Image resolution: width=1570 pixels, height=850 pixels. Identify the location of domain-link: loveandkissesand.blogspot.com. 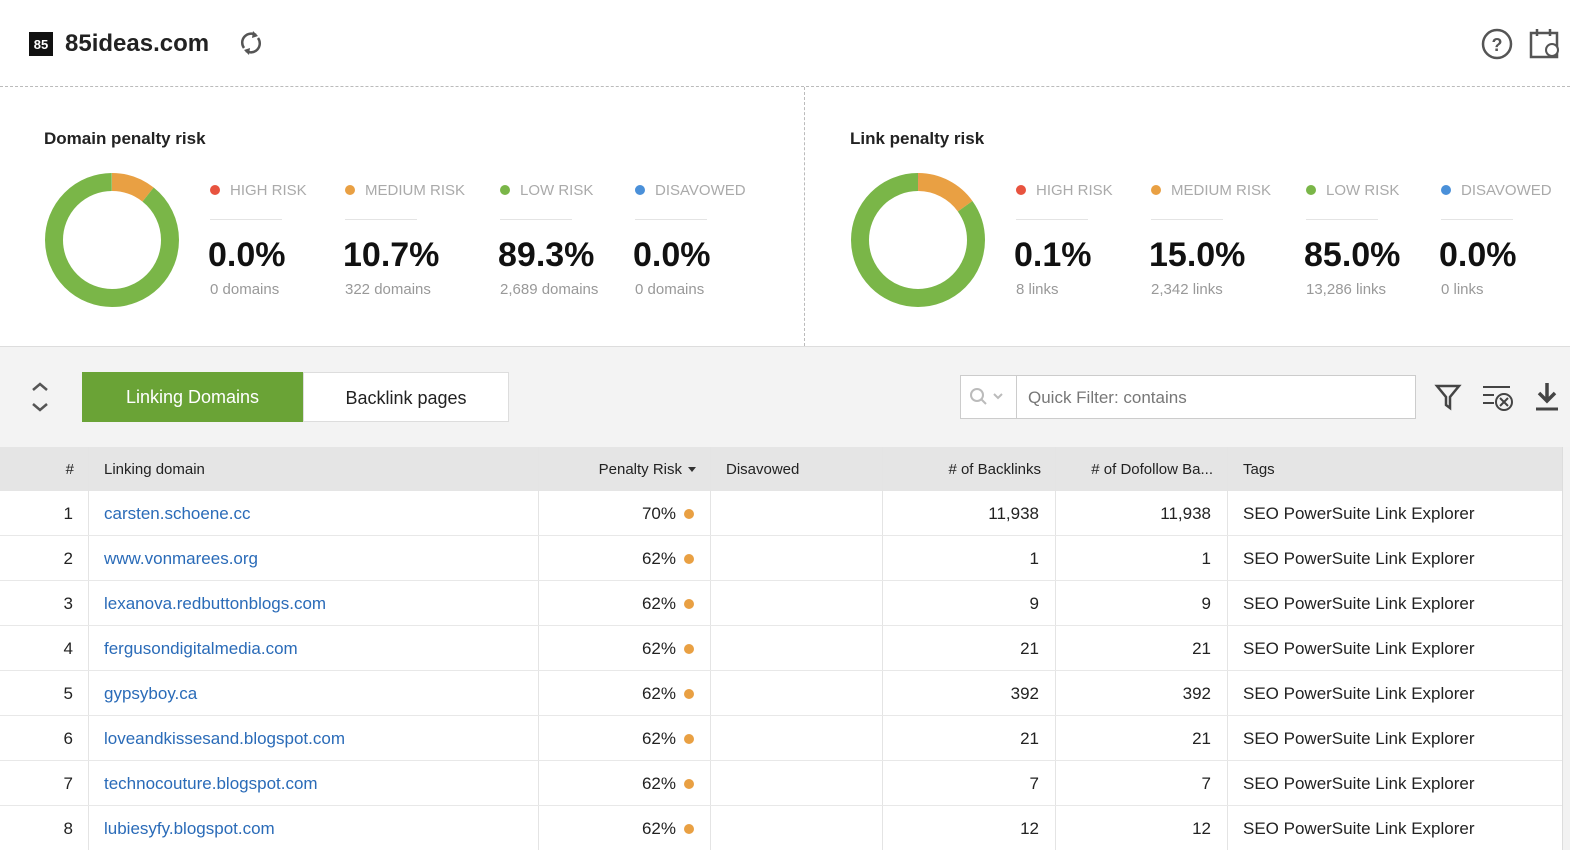
(224, 738).